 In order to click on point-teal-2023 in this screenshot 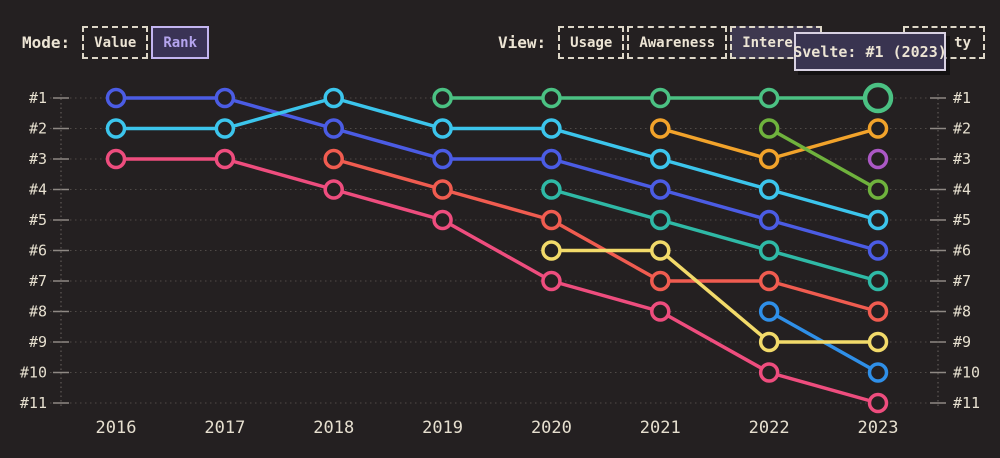, I will do `click(878, 281)`.